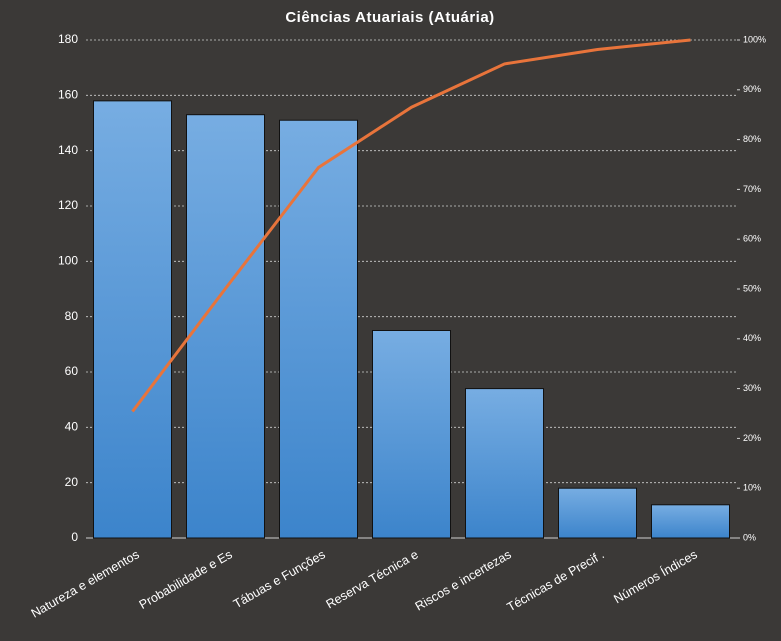 This screenshot has height=641, width=781. What do you see at coordinates (655, 576) in the screenshot?
I see `x-tick-label: Números Índices` at bounding box center [655, 576].